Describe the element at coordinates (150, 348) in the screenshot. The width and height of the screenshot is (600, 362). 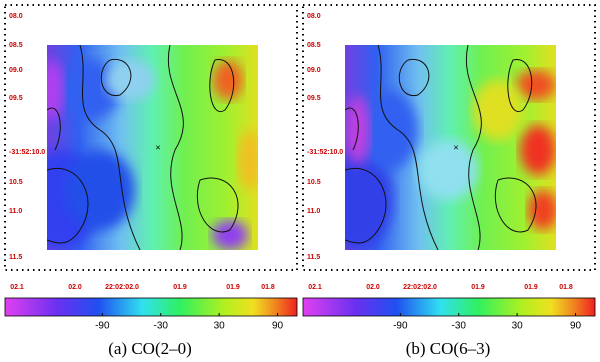
I see `caption: (a) CO(2–0)` at that location.